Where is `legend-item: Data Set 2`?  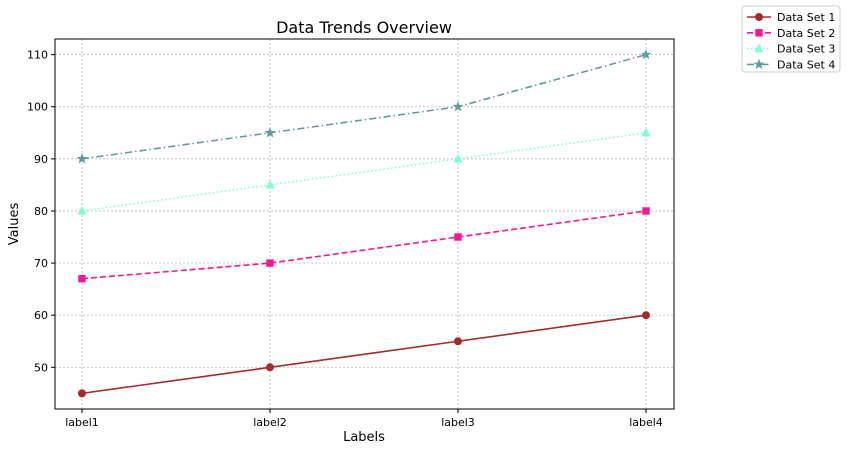 legend-item: Data Set 2 is located at coordinates (791, 33).